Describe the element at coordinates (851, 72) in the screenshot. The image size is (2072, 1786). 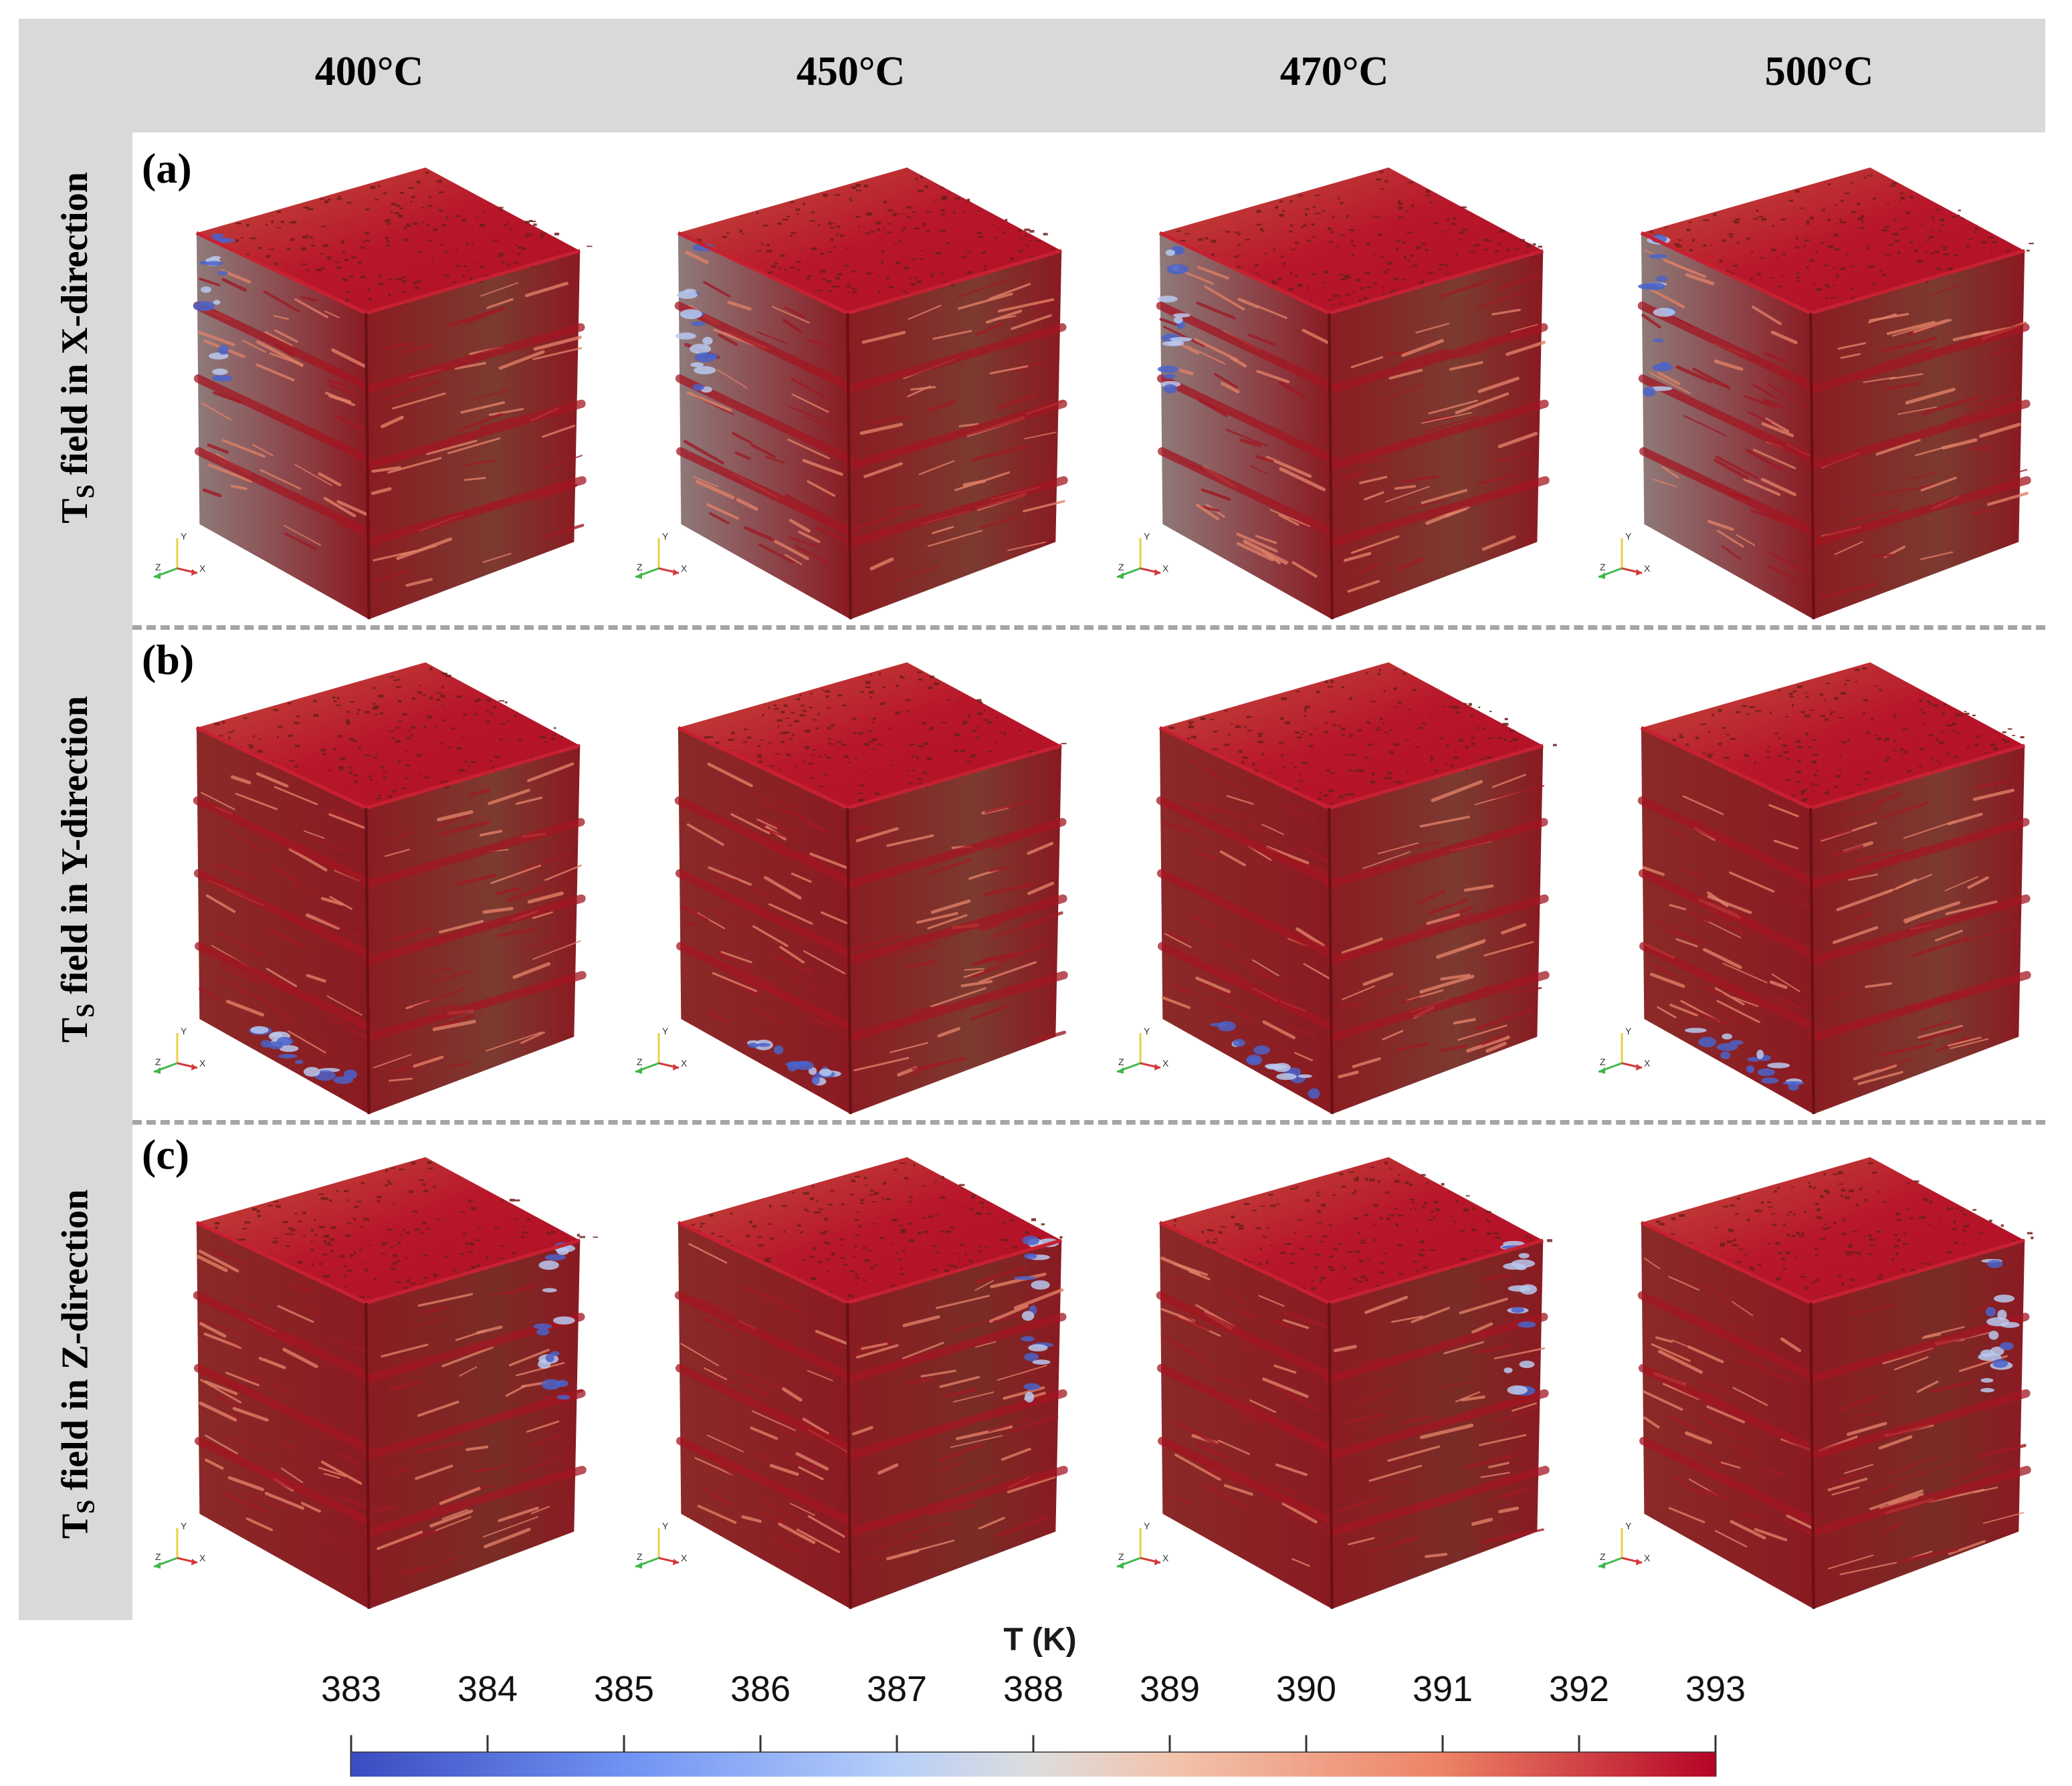
I see `column-header-450: 450°C` at that location.